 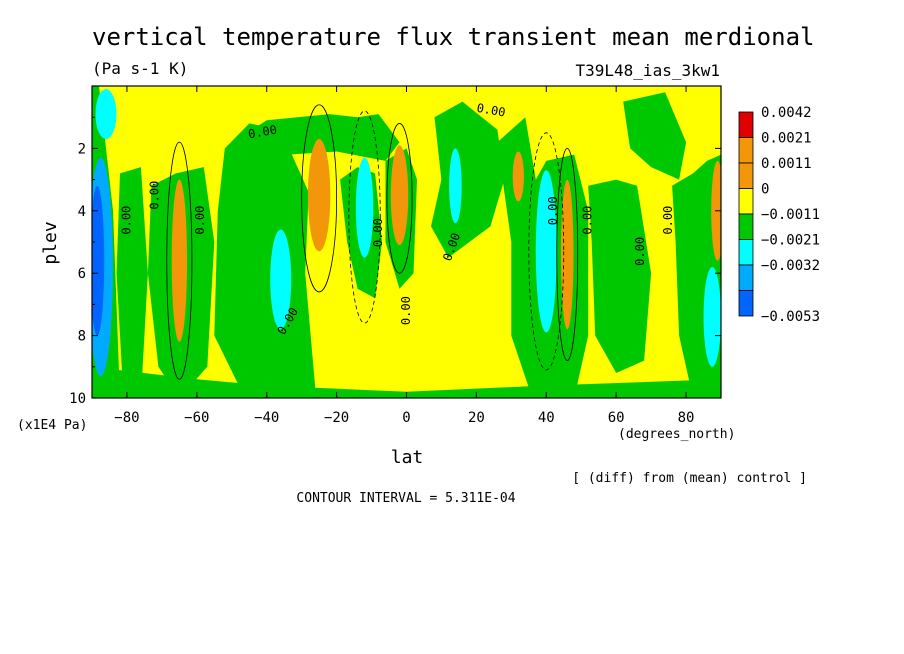 What do you see at coordinates (406, 382) in the screenshot?
I see `region-green-bottom` at bounding box center [406, 382].